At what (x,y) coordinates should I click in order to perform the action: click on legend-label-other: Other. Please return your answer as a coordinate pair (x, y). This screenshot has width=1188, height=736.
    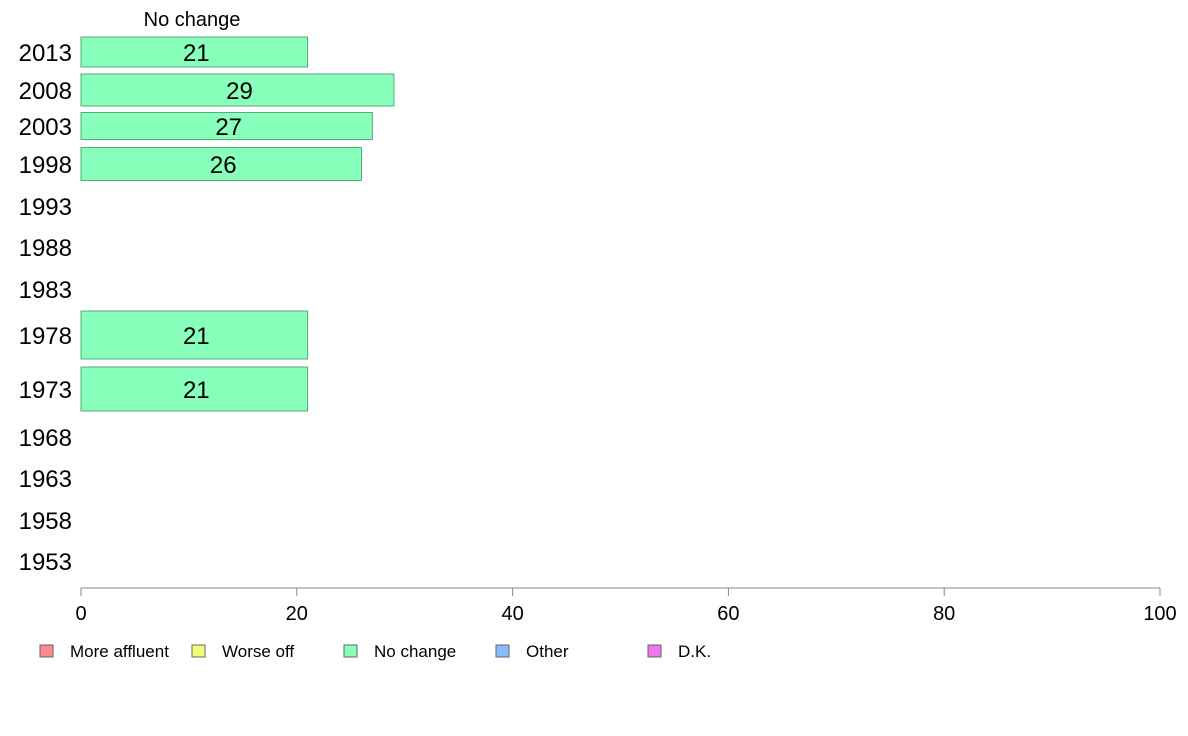
    Looking at the image, I should click on (547, 651).